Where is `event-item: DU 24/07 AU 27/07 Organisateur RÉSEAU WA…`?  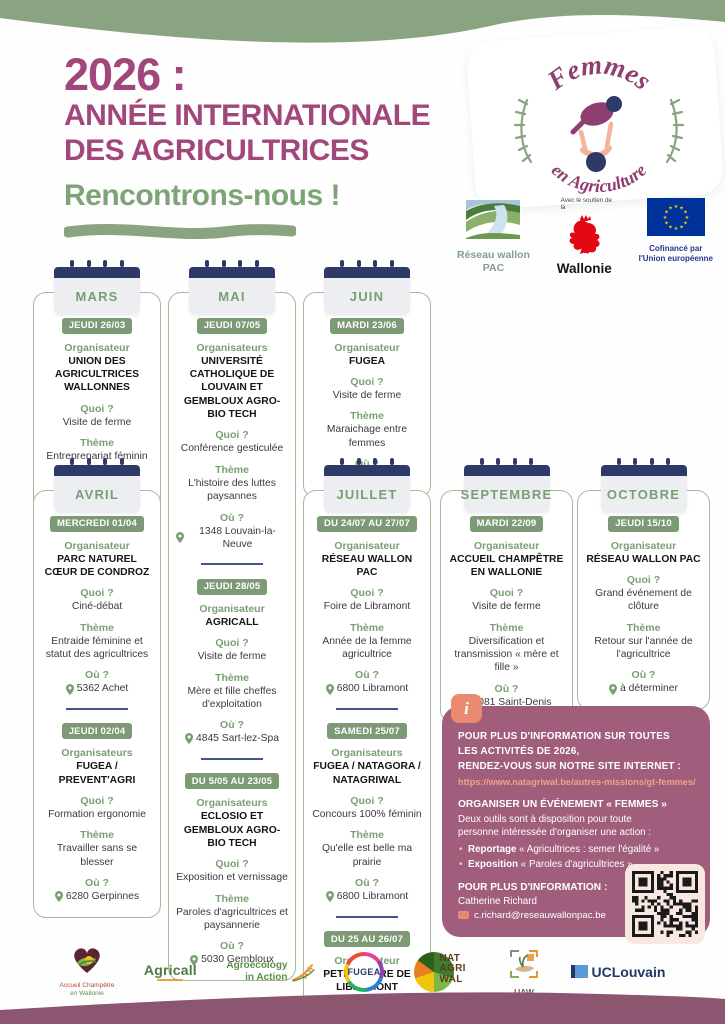 event-item: DU 24/07 AU 27/07 Organisateur RÉSEAU WA… is located at coordinates (367, 604).